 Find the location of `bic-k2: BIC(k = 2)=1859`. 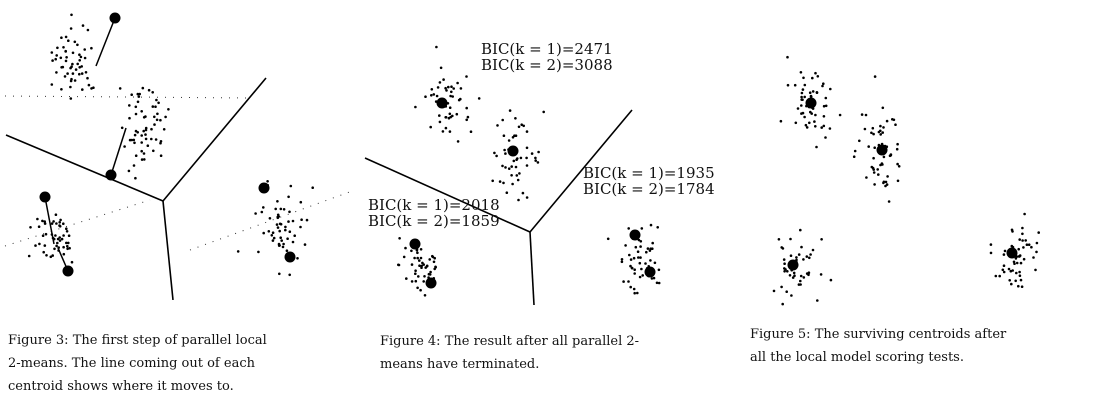

bic-k2: BIC(k = 2)=1859 is located at coordinates (434, 221).